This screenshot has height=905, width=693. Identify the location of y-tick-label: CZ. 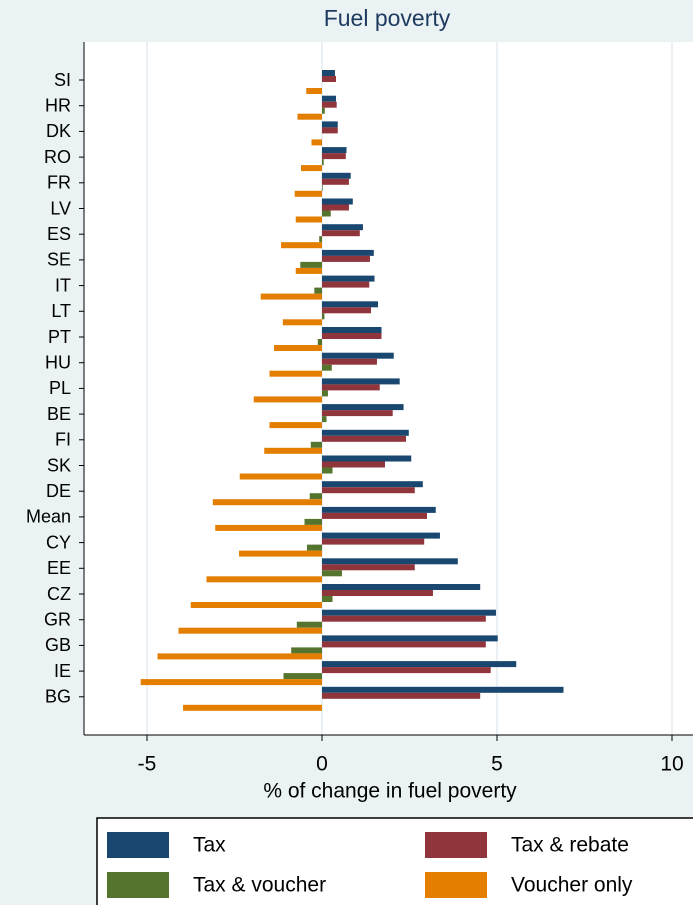
(59, 594).